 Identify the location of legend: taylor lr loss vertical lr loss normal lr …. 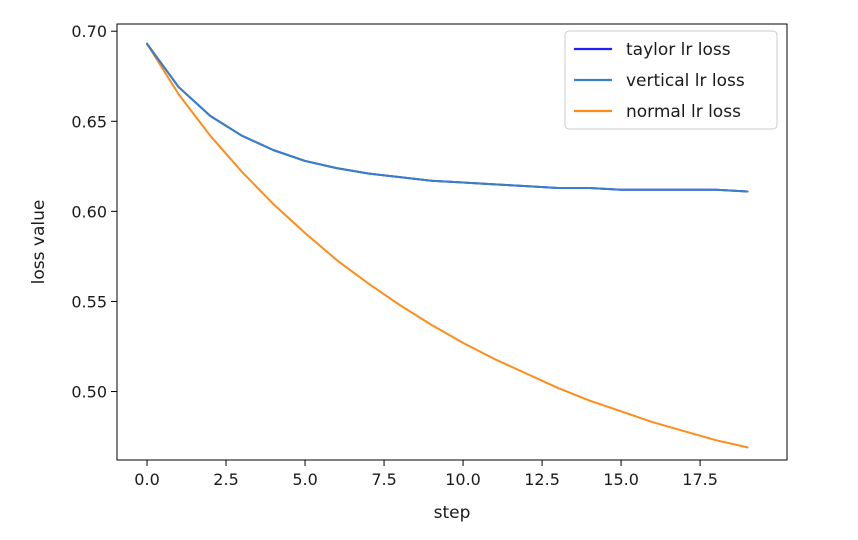
(671, 80).